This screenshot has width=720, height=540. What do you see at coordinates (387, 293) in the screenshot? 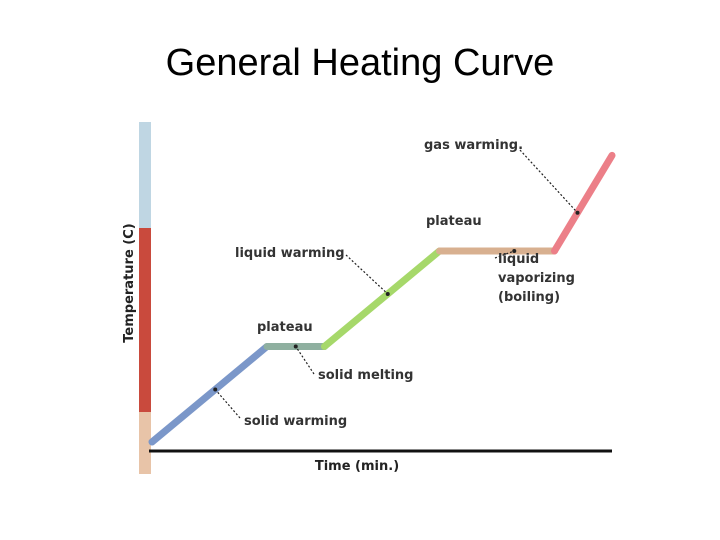
I see `leader-liquid-warming-dot` at bounding box center [387, 293].